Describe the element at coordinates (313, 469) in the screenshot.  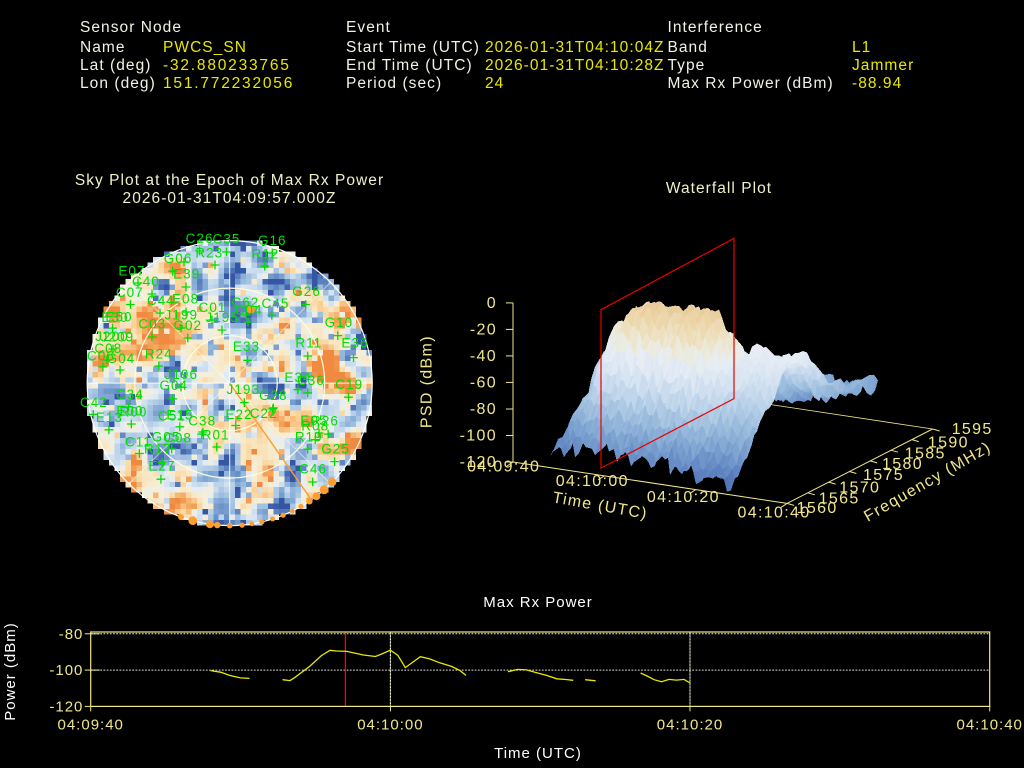
I see `svg-text: C46` at that location.